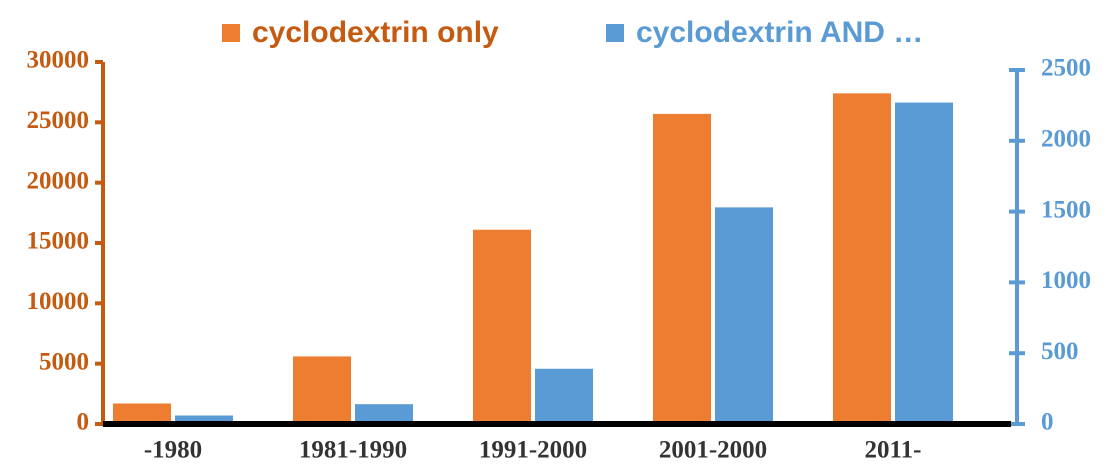 The height and width of the screenshot is (466, 1111). Describe the element at coordinates (893, 450) in the screenshot. I see `x-tick-label: 2011-` at that location.